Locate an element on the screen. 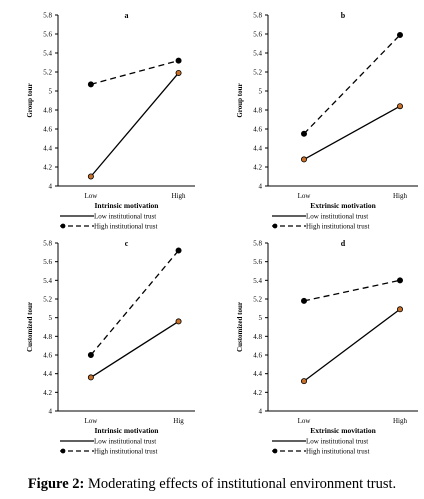 This screenshot has width=424, height=499. panel-label: b is located at coordinates (343, 15).